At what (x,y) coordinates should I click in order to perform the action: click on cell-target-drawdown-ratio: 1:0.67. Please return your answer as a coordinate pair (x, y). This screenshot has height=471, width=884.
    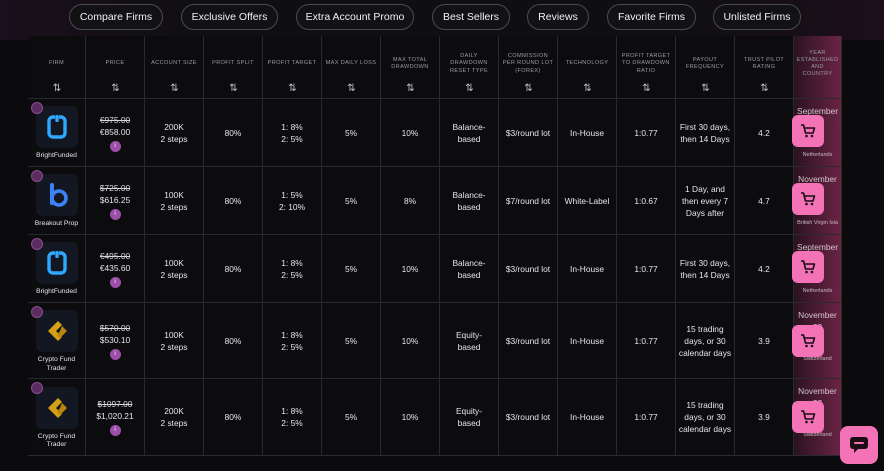
    Looking at the image, I should click on (646, 201).